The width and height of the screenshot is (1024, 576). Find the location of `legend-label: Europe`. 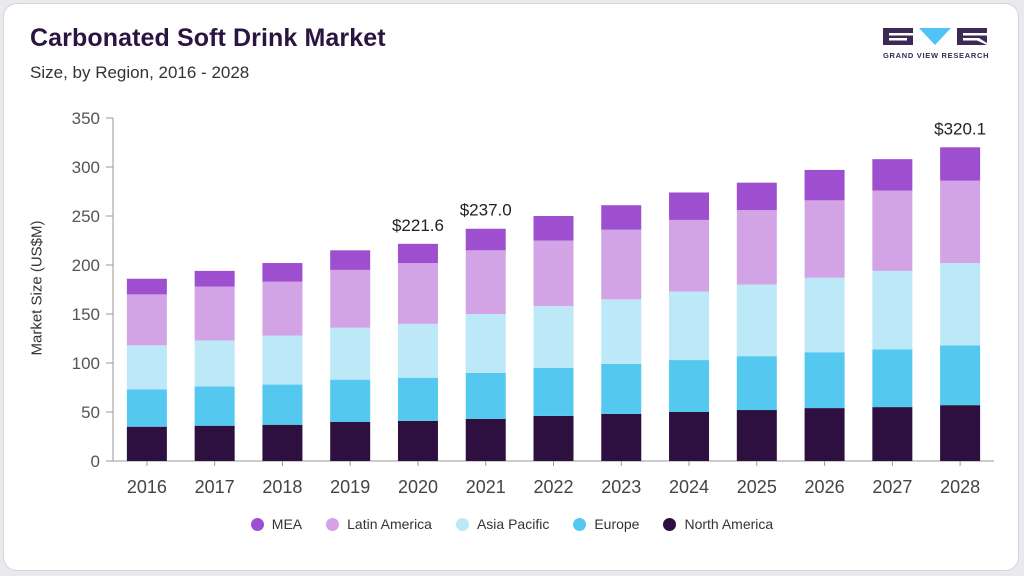

legend-label: Europe is located at coordinates (617, 524).